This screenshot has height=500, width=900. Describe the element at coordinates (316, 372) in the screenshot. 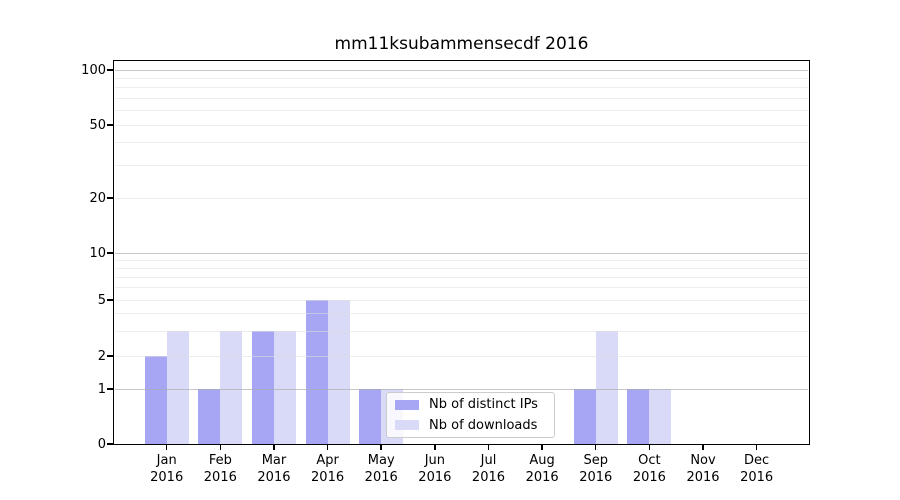

I see `bar-distinct-ips-apr` at that location.